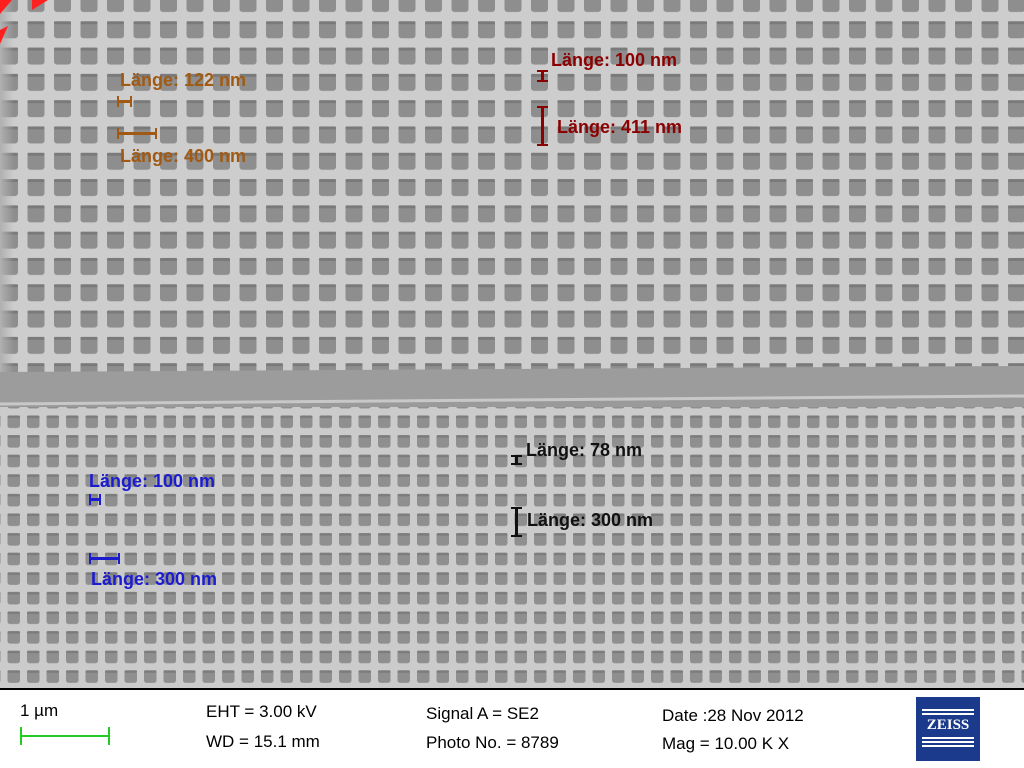  Describe the element at coordinates (104, 558) in the screenshot. I see `blue-measure-bar-long` at that location.